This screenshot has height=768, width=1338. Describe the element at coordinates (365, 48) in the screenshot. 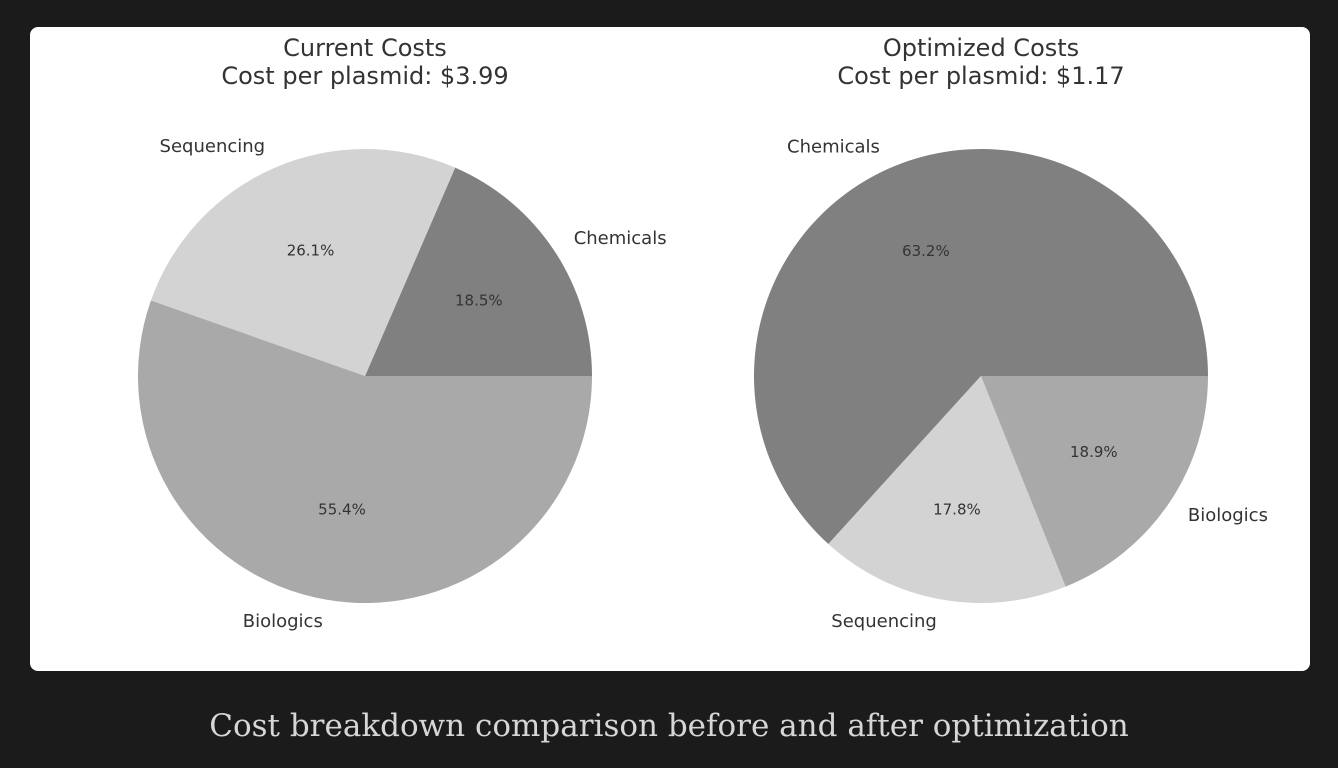

I see `current-costs-title: Current Costs` at that location.